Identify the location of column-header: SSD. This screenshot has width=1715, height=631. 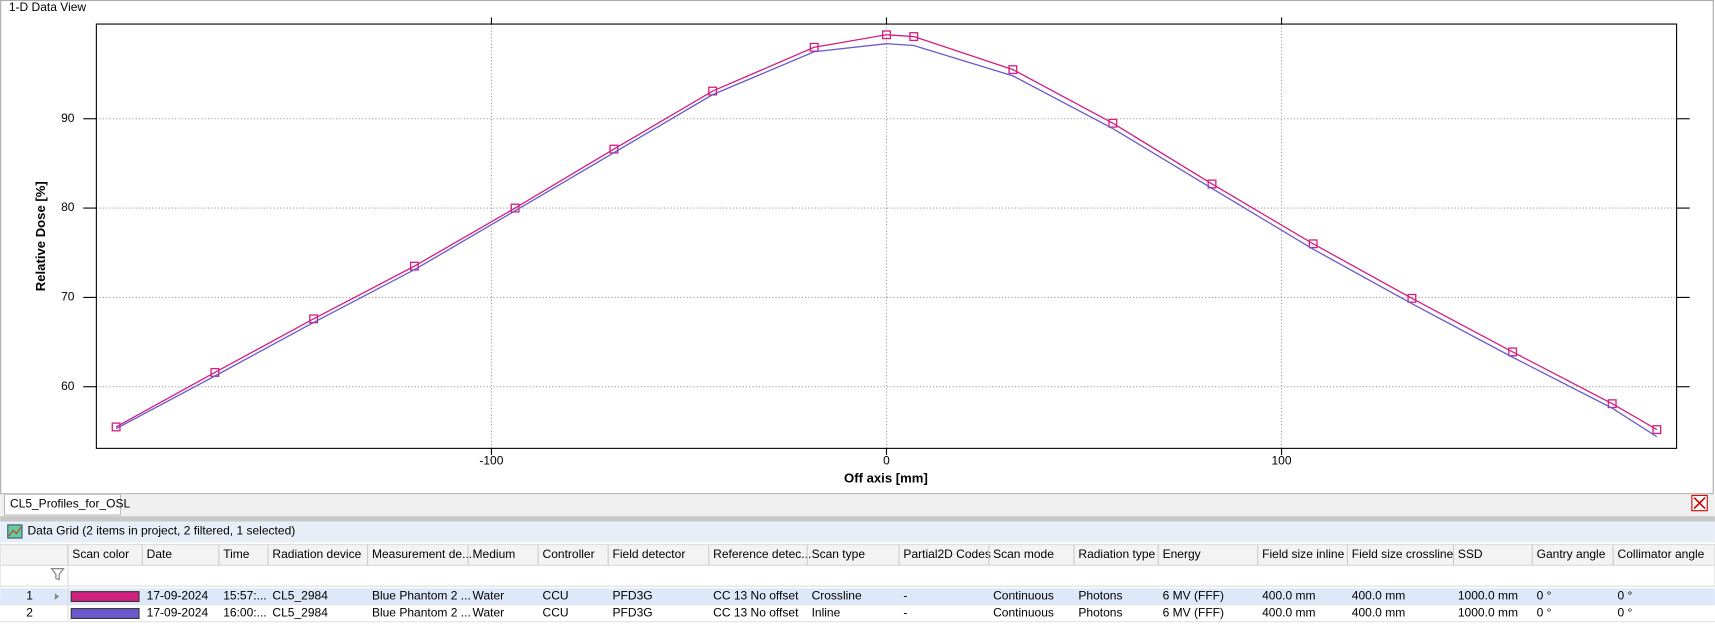
(1470, 554).